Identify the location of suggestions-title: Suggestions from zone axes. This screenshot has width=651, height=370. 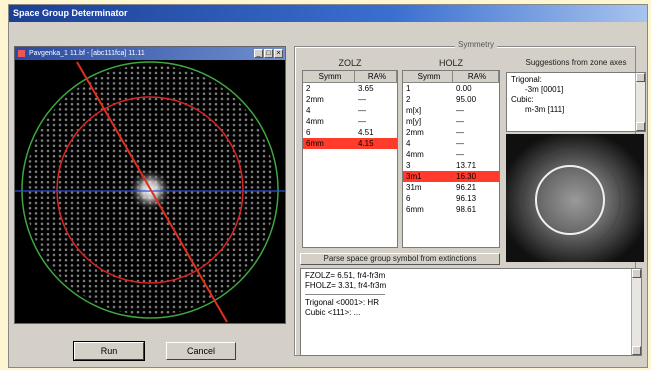
(576, 62).